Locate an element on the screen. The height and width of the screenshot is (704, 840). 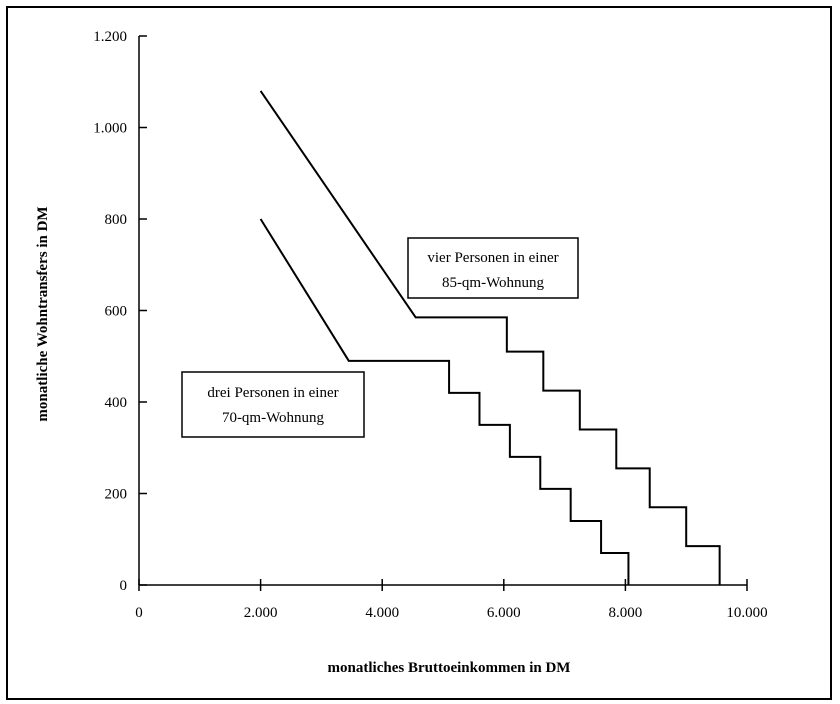
y-tick-label: 0 is located at coordinates (124, 586).